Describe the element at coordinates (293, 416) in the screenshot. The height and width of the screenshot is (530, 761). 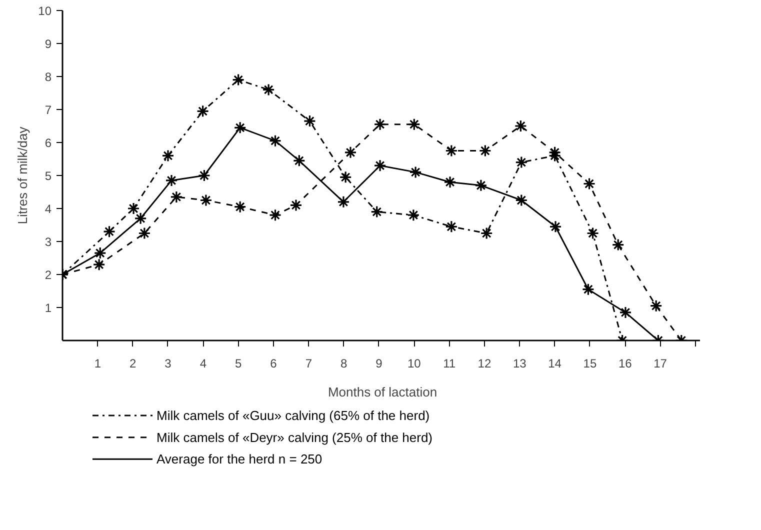
I see `legend-label: Milk camels of «Guu» calving (65% of the herd)` at that location.